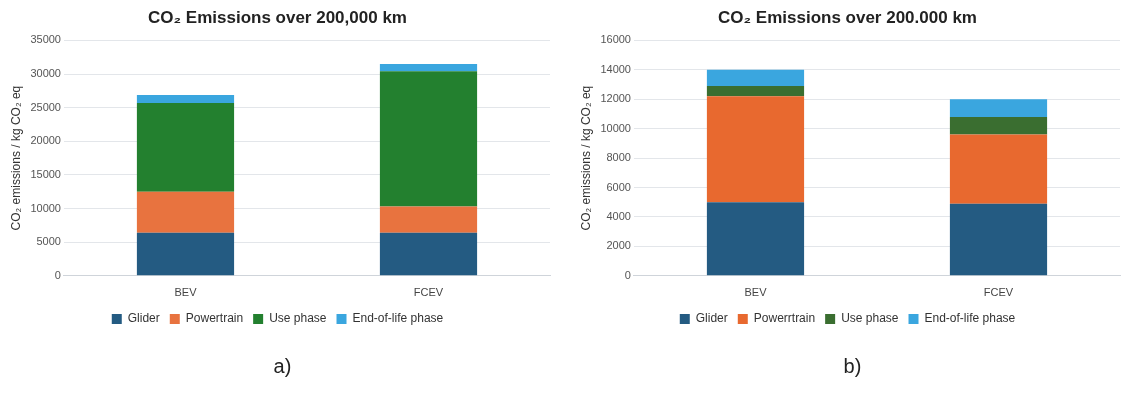 The height and width of the screenshot is (409, 1141). What do you see at coordinates (214, 318) in the screenshot?
I see `legend-label: Powertrain` at bounding box center [214, 318].